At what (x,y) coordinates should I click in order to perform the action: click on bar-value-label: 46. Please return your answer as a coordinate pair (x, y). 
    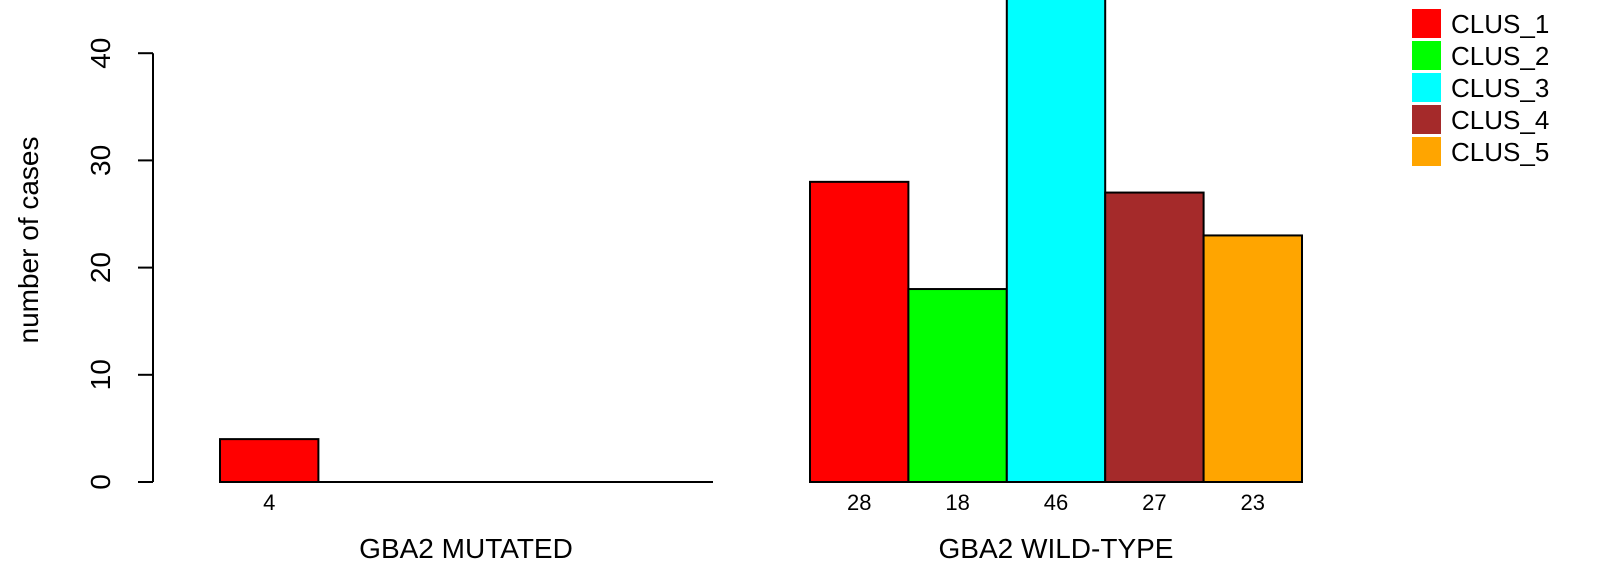
    Looking at the image, I should click on (1056, 502).